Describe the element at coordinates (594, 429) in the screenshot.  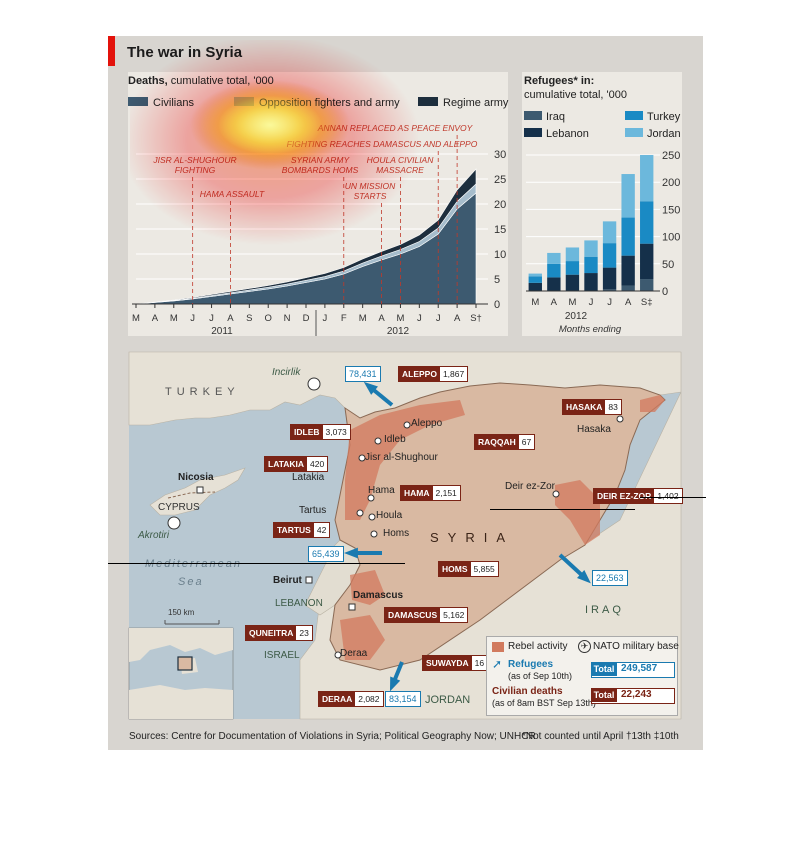
I see `city-label: Hasaka` at that location.